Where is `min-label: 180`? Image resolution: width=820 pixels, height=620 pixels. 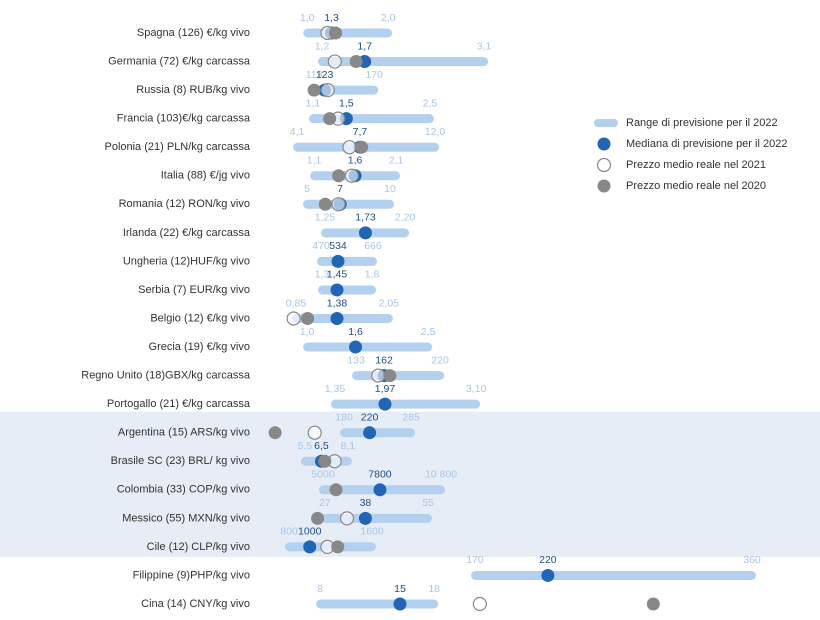
min-label: 180 is located at coordinates (344, 417).